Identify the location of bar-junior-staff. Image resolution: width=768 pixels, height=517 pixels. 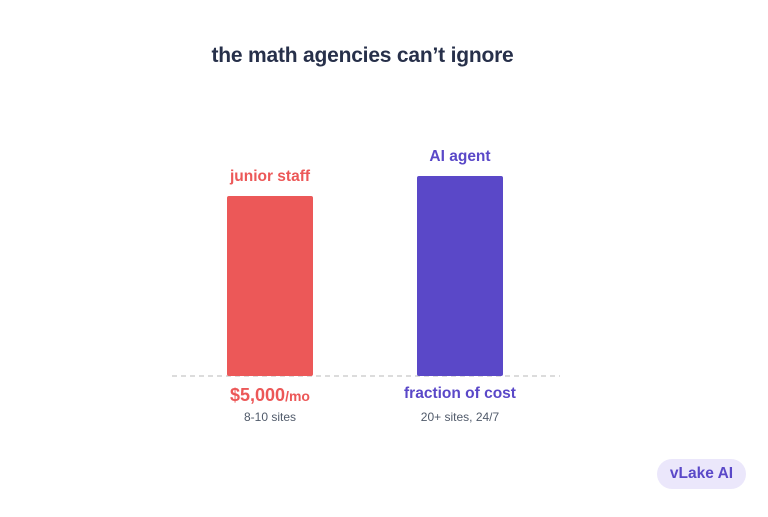
(270, 286).